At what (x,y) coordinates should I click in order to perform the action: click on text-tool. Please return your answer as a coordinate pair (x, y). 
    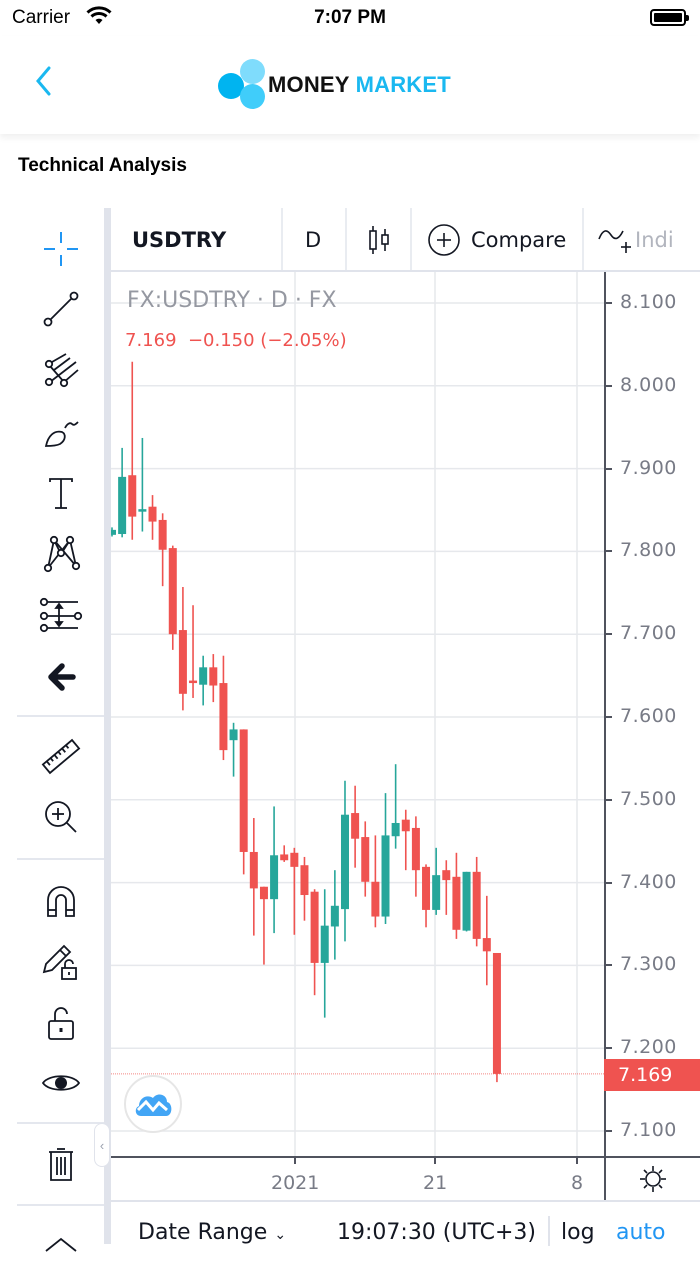
    Looking at the image, I should click on (61, 493).